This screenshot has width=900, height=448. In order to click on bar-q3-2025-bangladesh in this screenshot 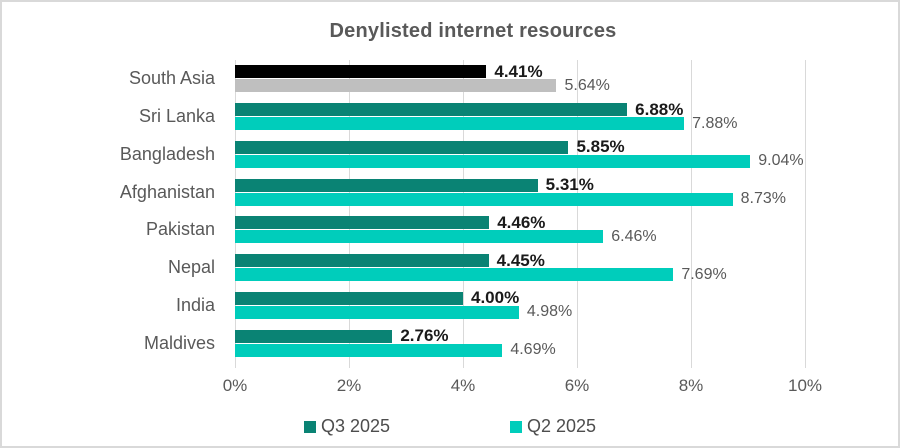, I will do `click(402, 147)`.